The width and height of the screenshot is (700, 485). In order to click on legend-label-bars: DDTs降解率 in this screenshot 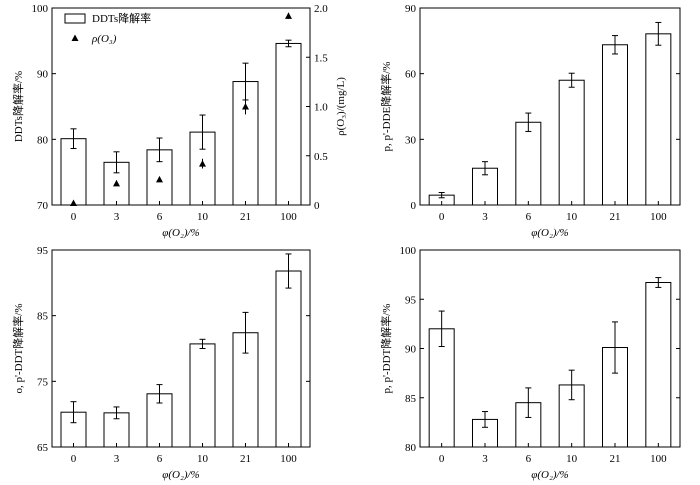, I will do `click(121, 18)`.